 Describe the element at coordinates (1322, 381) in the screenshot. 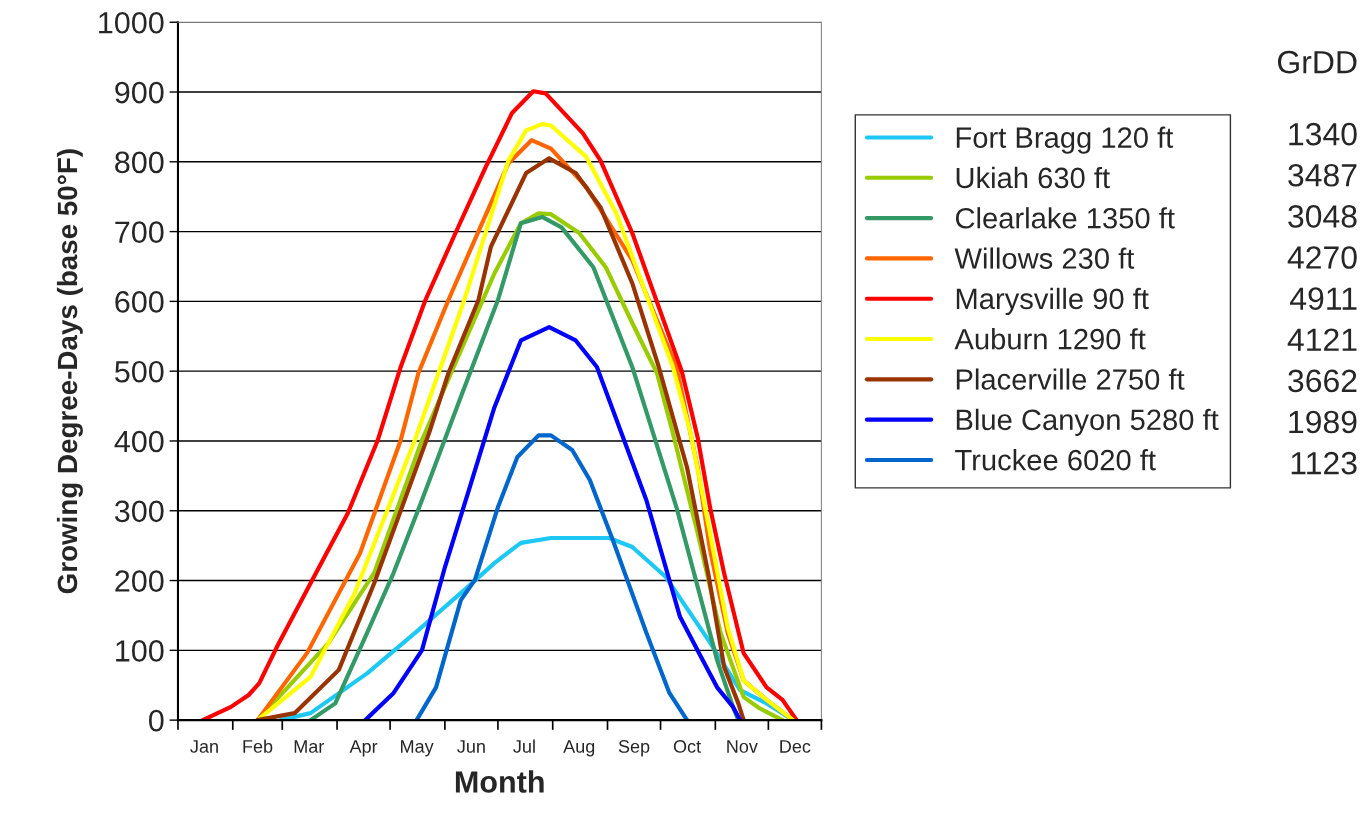

I see `text: 3662` at that location.